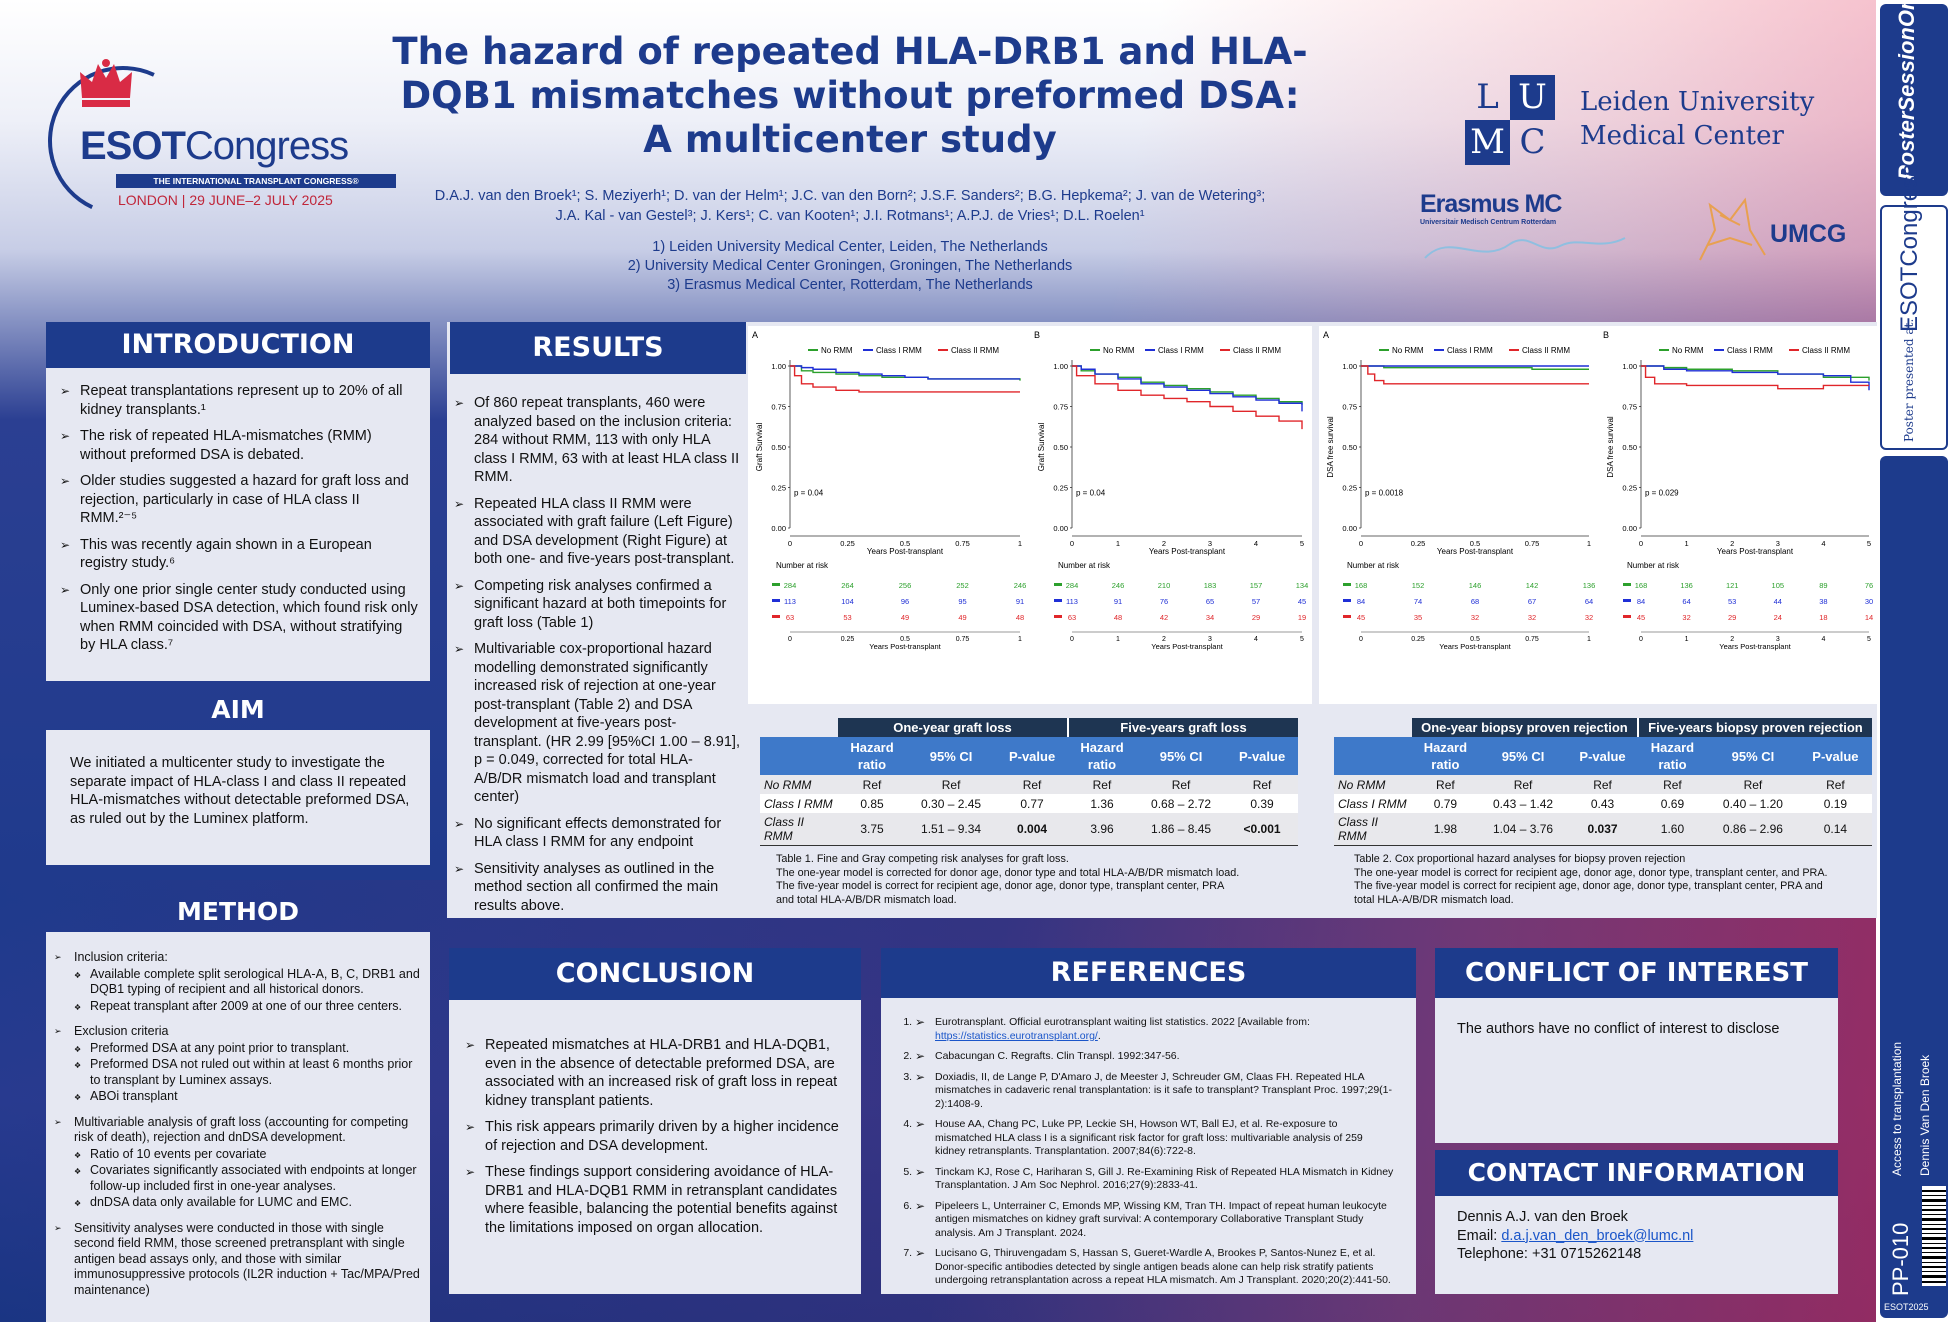 This screenshot has width=1952, height=1322. What do you see at coordinates (1445, 803) in the screenshot?
I see `table-cell: 0.79` at bounding box center [1445, 803].